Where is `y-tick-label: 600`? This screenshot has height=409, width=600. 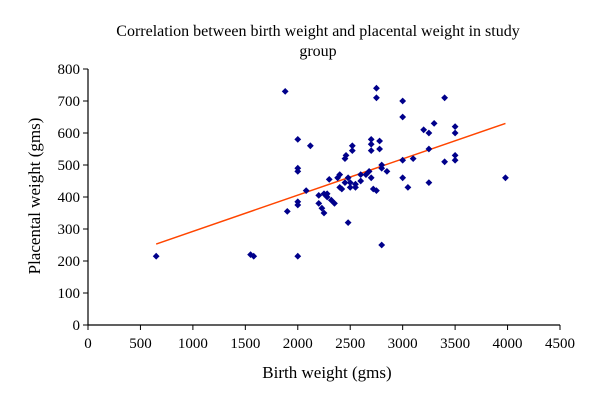 y-tick-label: 600 is located at coordinates (69, 134).